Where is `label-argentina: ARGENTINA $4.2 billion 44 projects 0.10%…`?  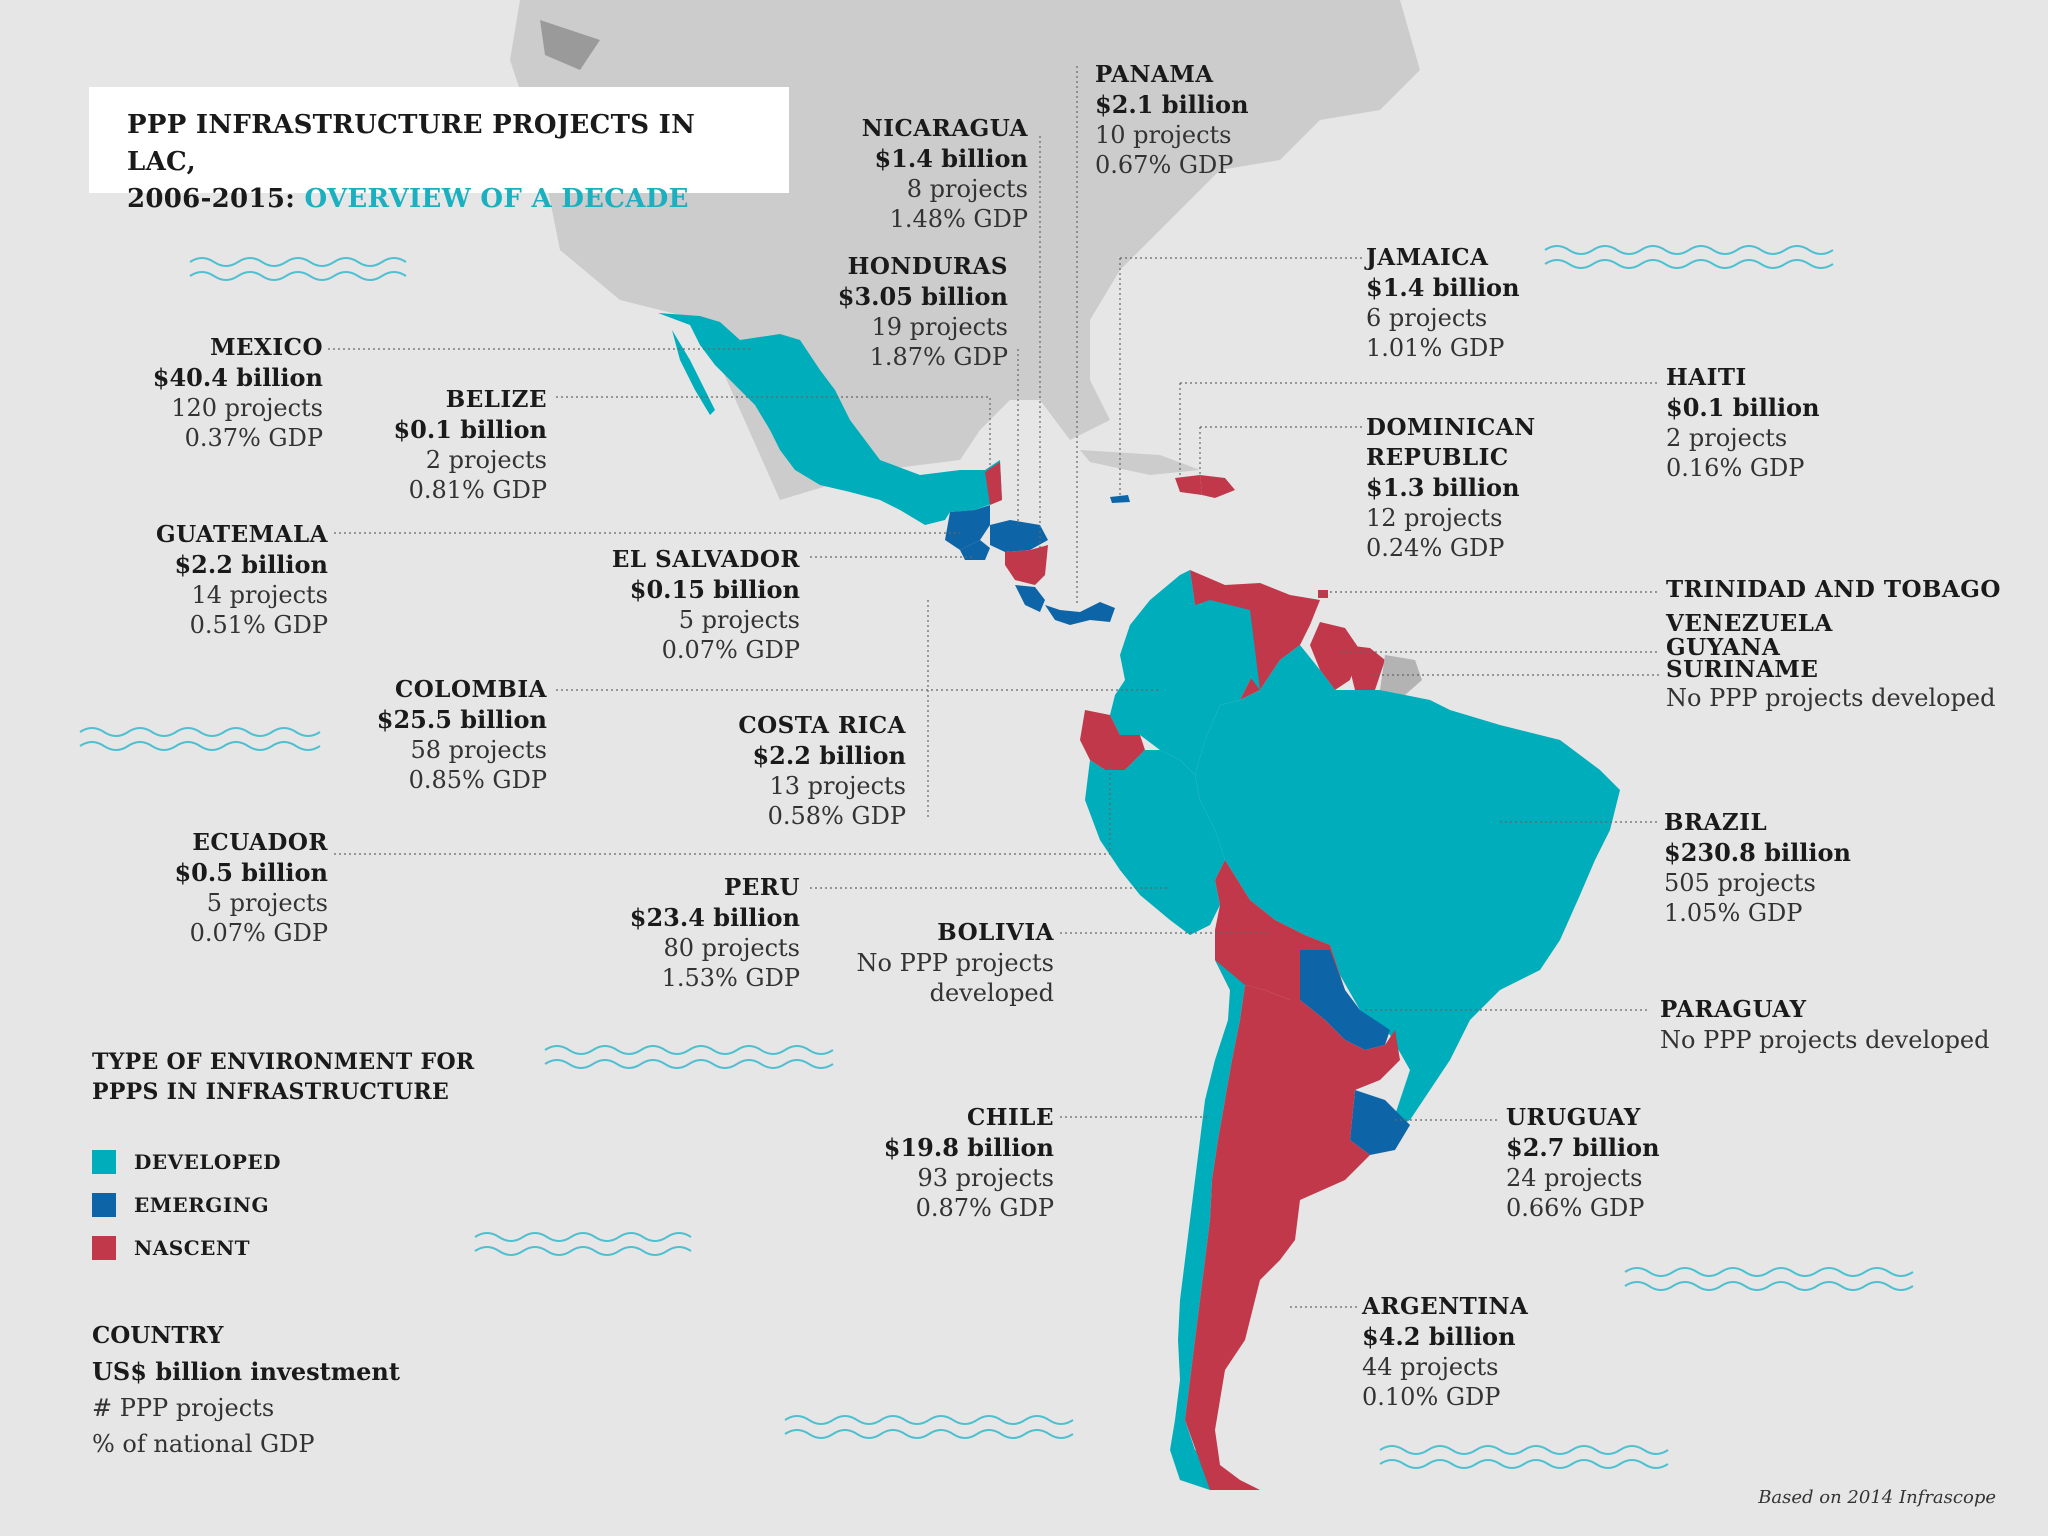
label-argentina: ARGENTINA $4.2 billion 44 projects 0.10%… is located at coordinates (1445, 1352).